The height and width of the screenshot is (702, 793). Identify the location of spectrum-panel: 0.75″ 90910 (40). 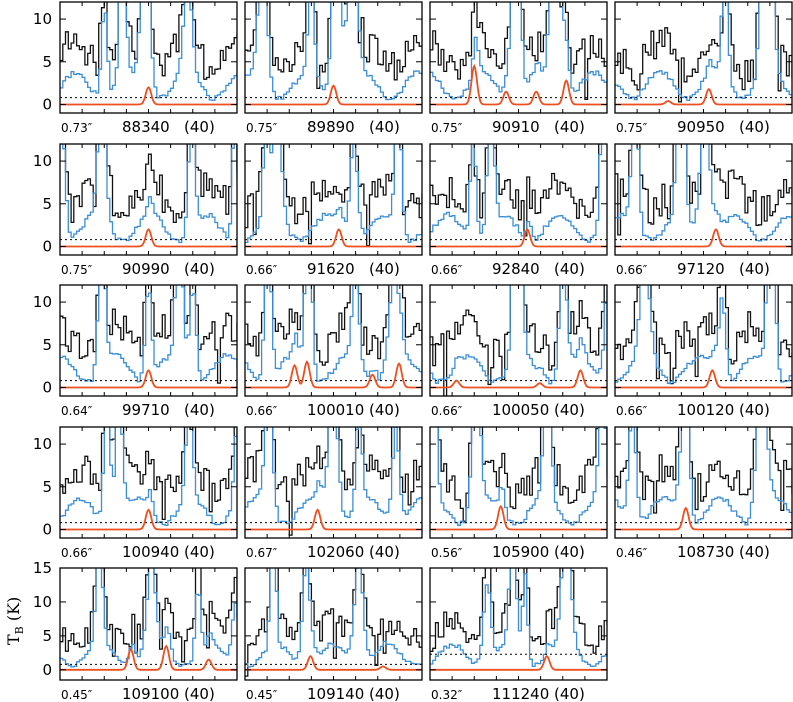
(518, 68).